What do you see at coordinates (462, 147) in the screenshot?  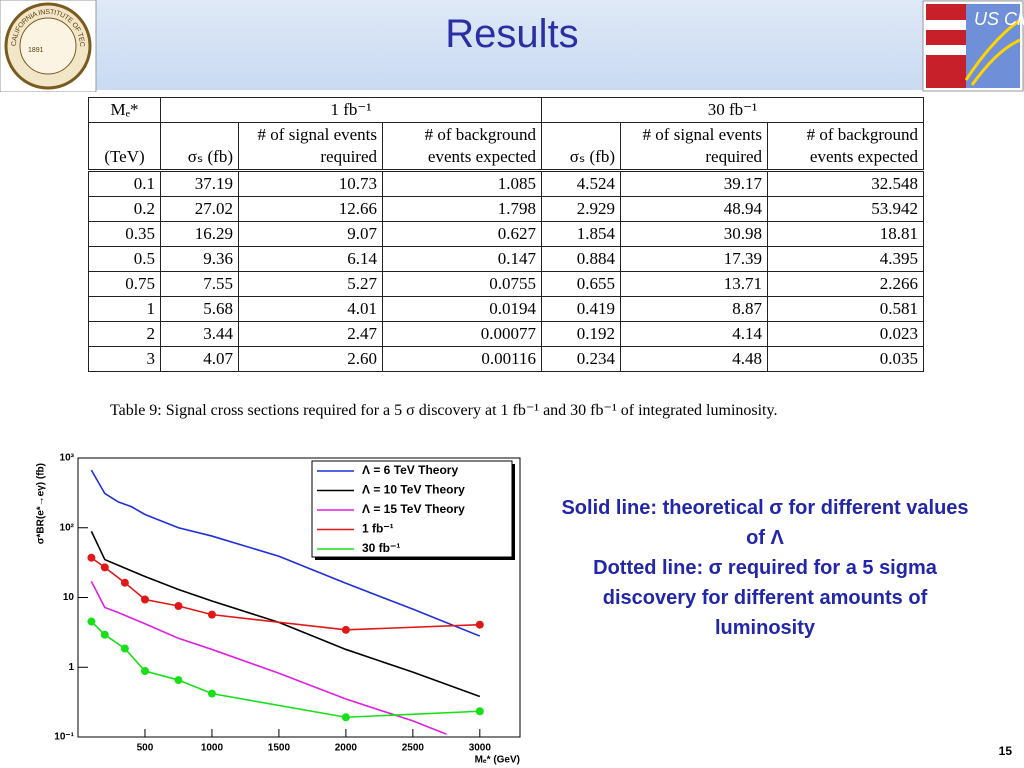 I see `table-cell: # of background events expected` at bounding box center [462, 147].